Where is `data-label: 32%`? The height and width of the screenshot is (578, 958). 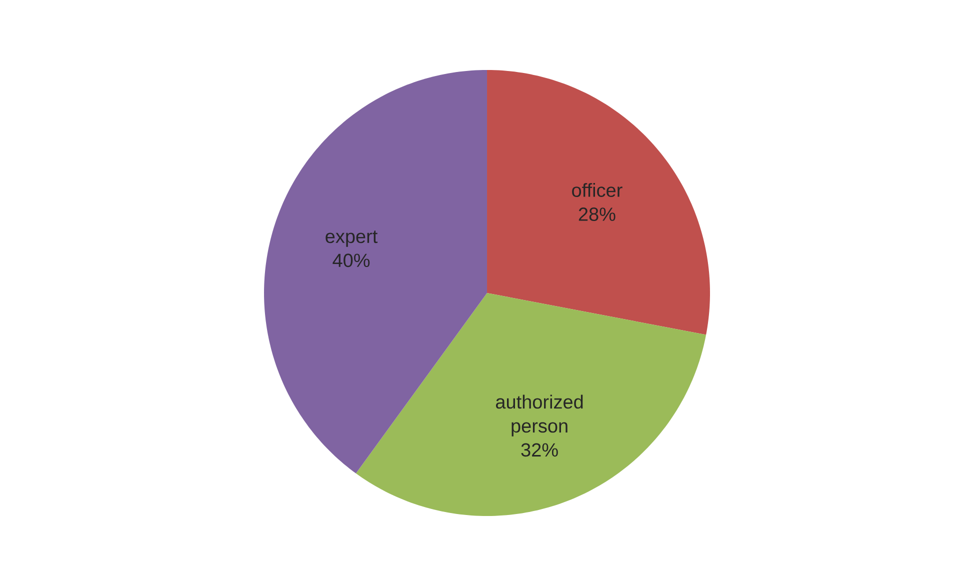 data-label: 32% is located at coordinates (539, 450).